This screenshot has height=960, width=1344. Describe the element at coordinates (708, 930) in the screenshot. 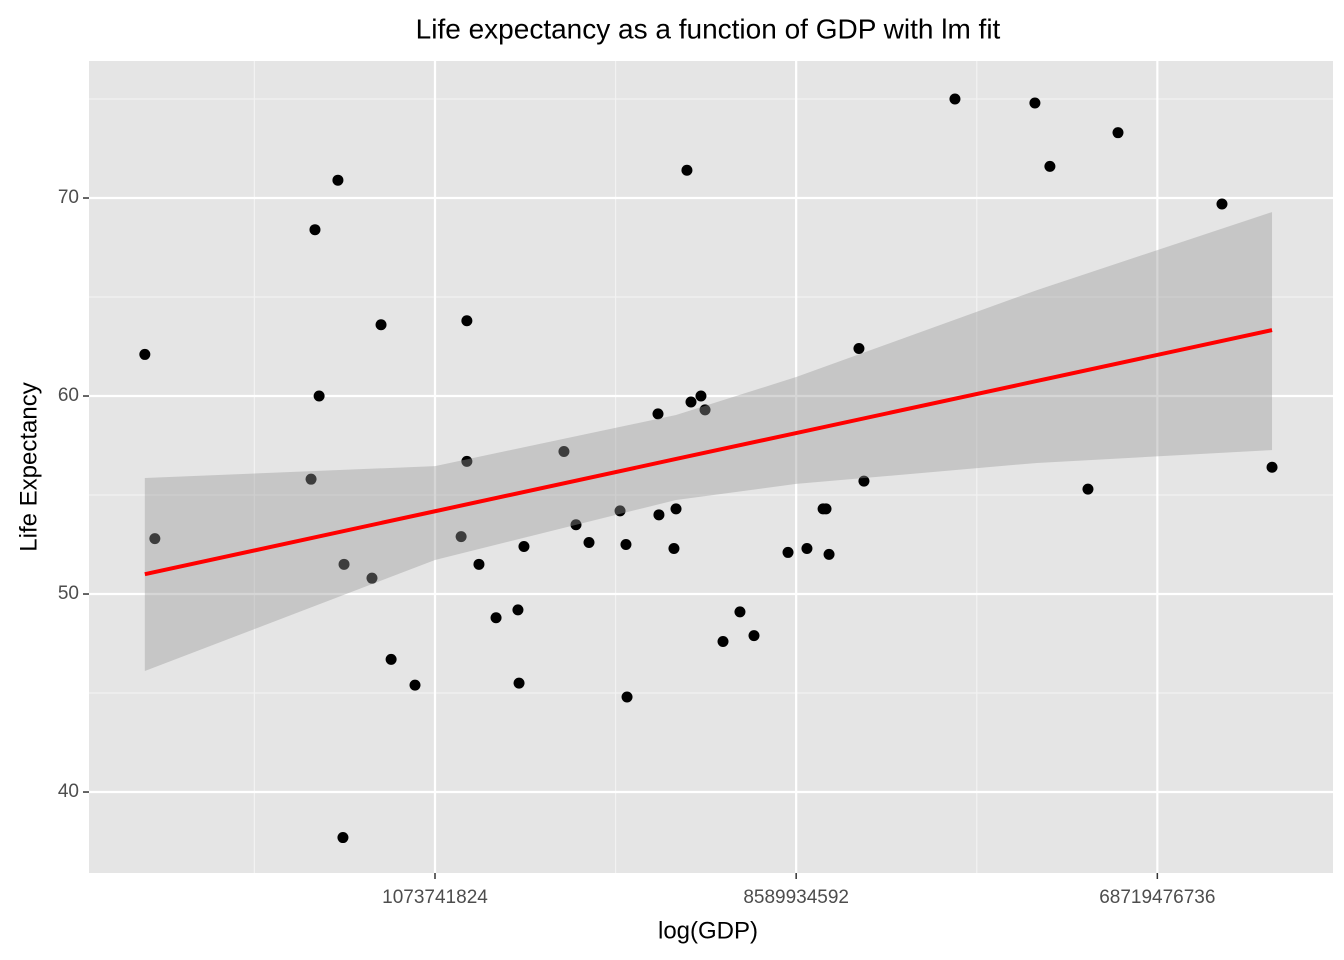

I see `x-axis-label: log(GDP)` at that location.